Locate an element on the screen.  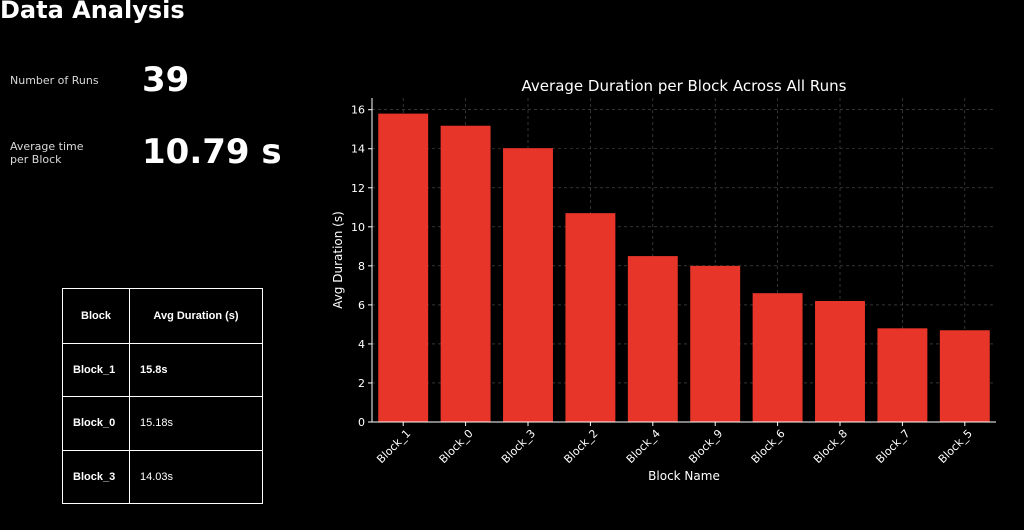
summary-table-header-duration: Avg Duration (s) is located at coordinates (196, 316).